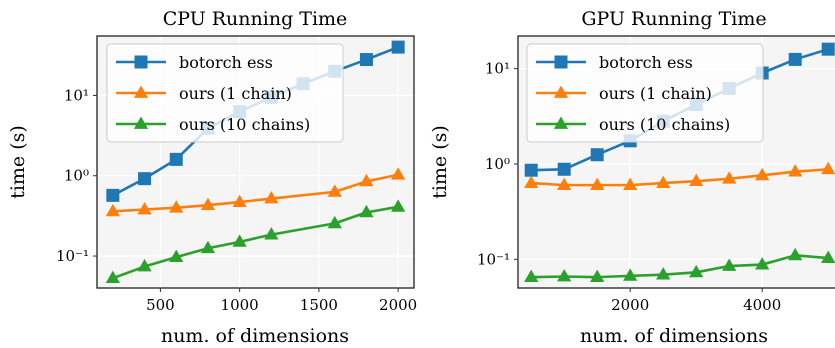 The height and width of the screenshot is (348, 835). I want to click on cpu-x-tick-label: 1500, so click(319, 305).